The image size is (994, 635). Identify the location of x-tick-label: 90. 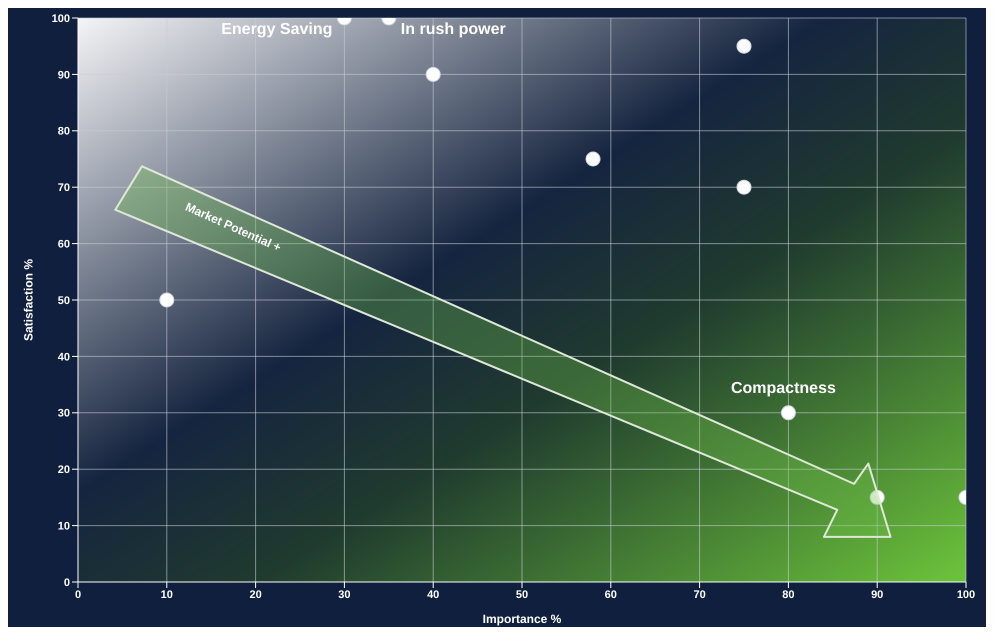
(877, 594).